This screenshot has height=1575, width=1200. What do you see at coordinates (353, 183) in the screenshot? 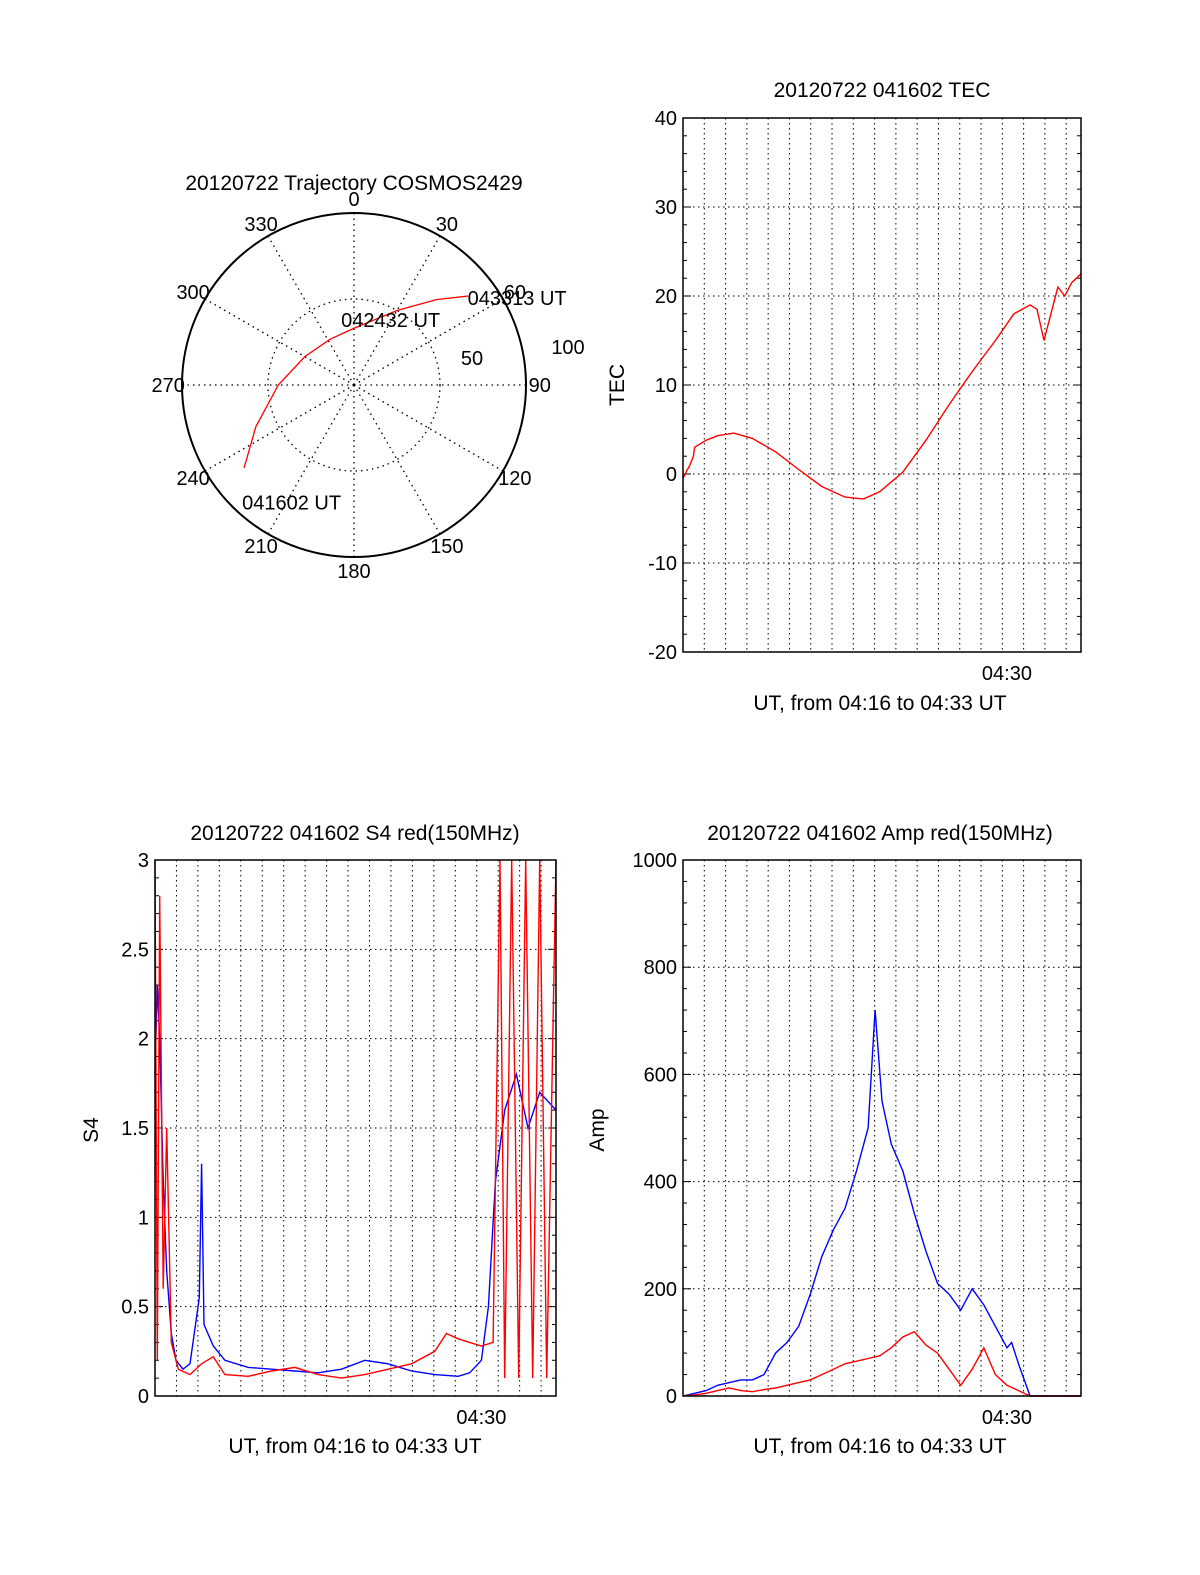
I see `trajectory-title: 20120722 Trajectory COSMOS2429` at bounding box center [353, 183].